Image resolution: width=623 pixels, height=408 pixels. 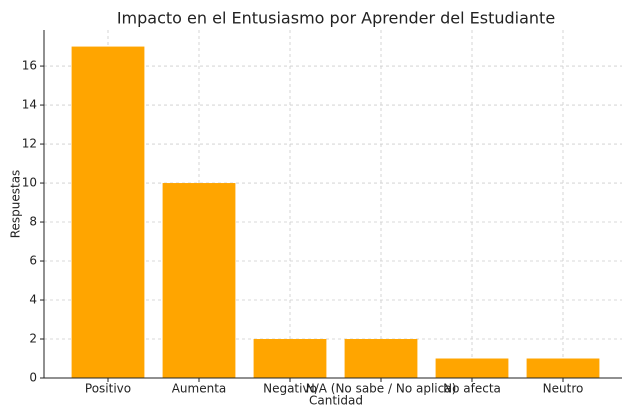 I want to click on y-tick-label: 4, so click(x=33, y=300).